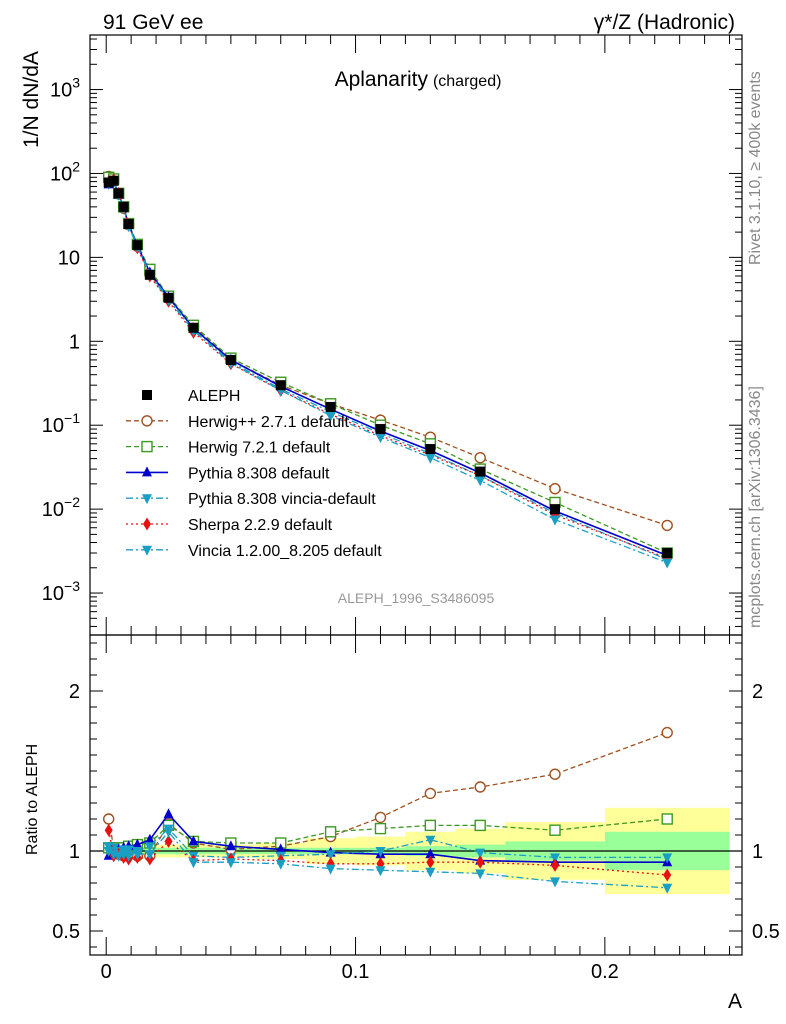  What do you see at coordinates (416, 598) in the screenshot?
I see `analysis-label: ALEPH_1996_S3486095` at bounding box center [416, 598].